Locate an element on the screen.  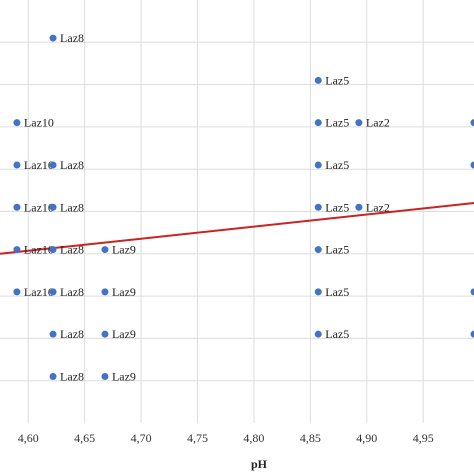
trendline is located at coordinates (237, 228).